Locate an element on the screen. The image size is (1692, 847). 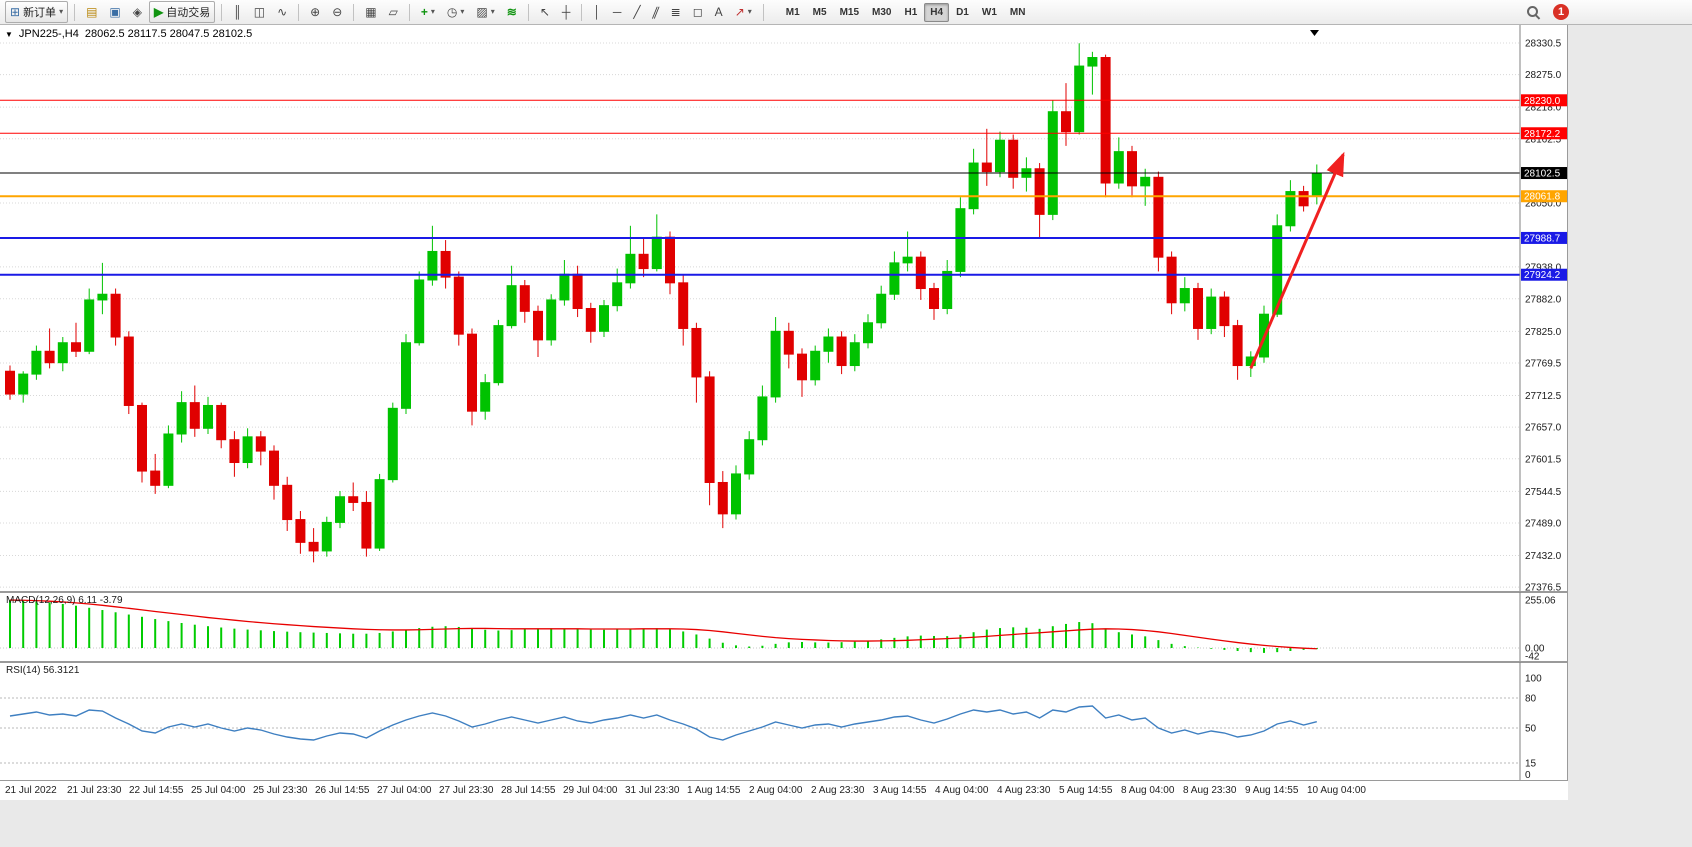
timeframe-w1-button: W1 is located at coordinates (989, 12).